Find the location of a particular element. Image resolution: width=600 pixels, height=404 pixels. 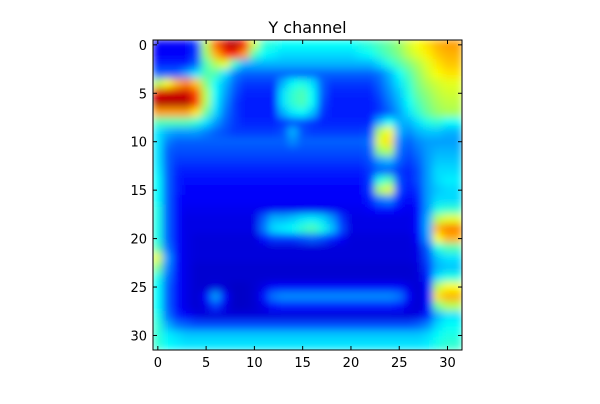

y-tick-label: 10 is located at coordinates (138, 143).